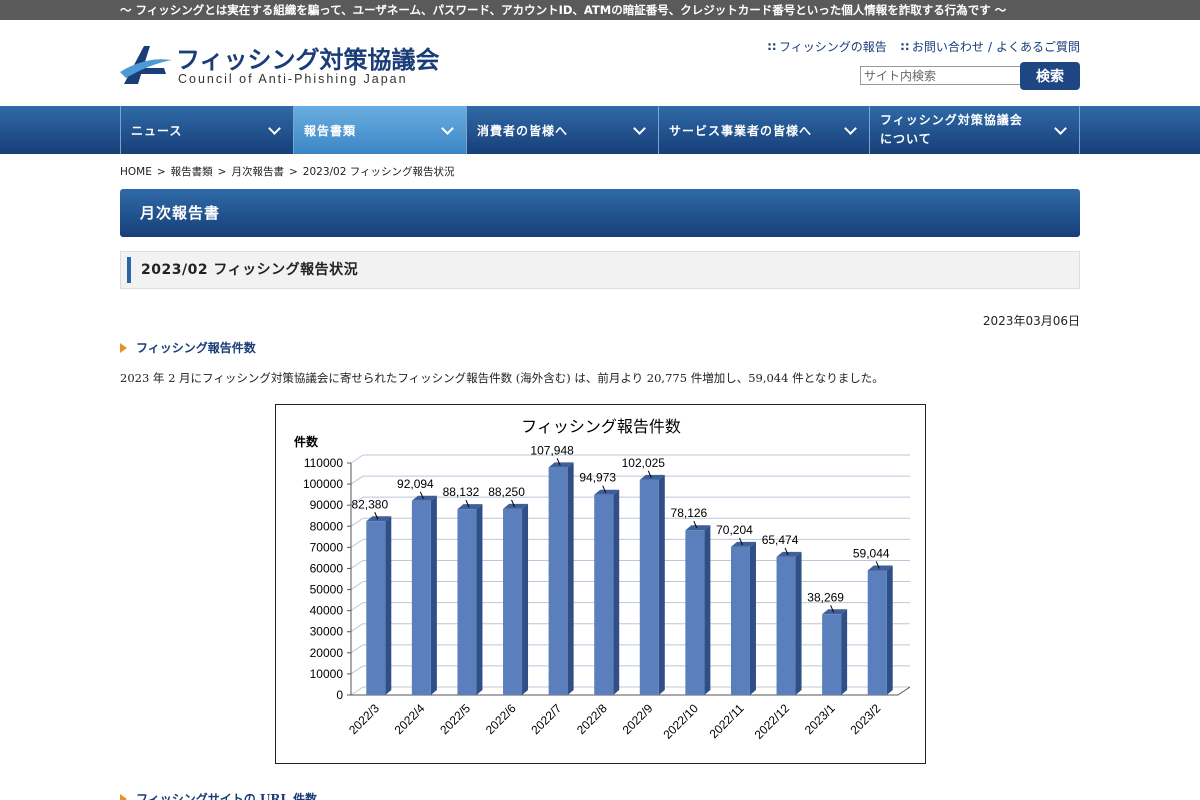  I want to click on nav-item-news: ニュース, so click(207, 130).